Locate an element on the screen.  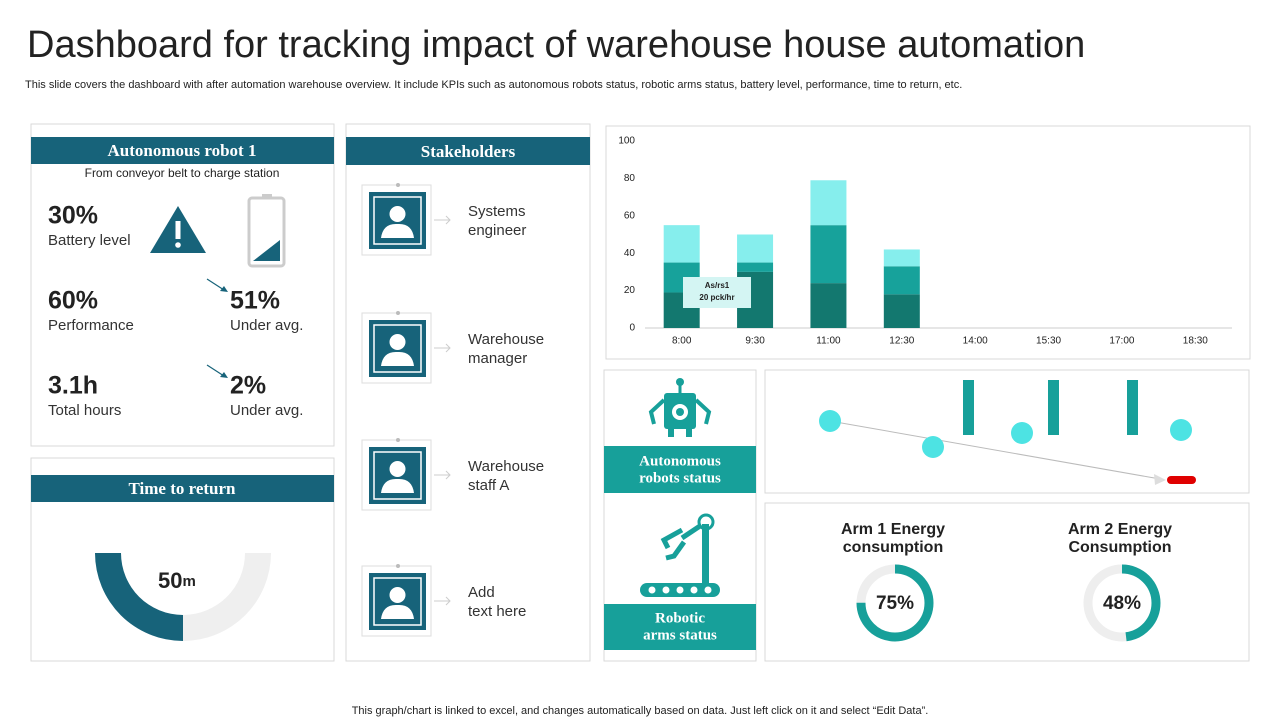
robot-icon is located at coordinates (680, 407).